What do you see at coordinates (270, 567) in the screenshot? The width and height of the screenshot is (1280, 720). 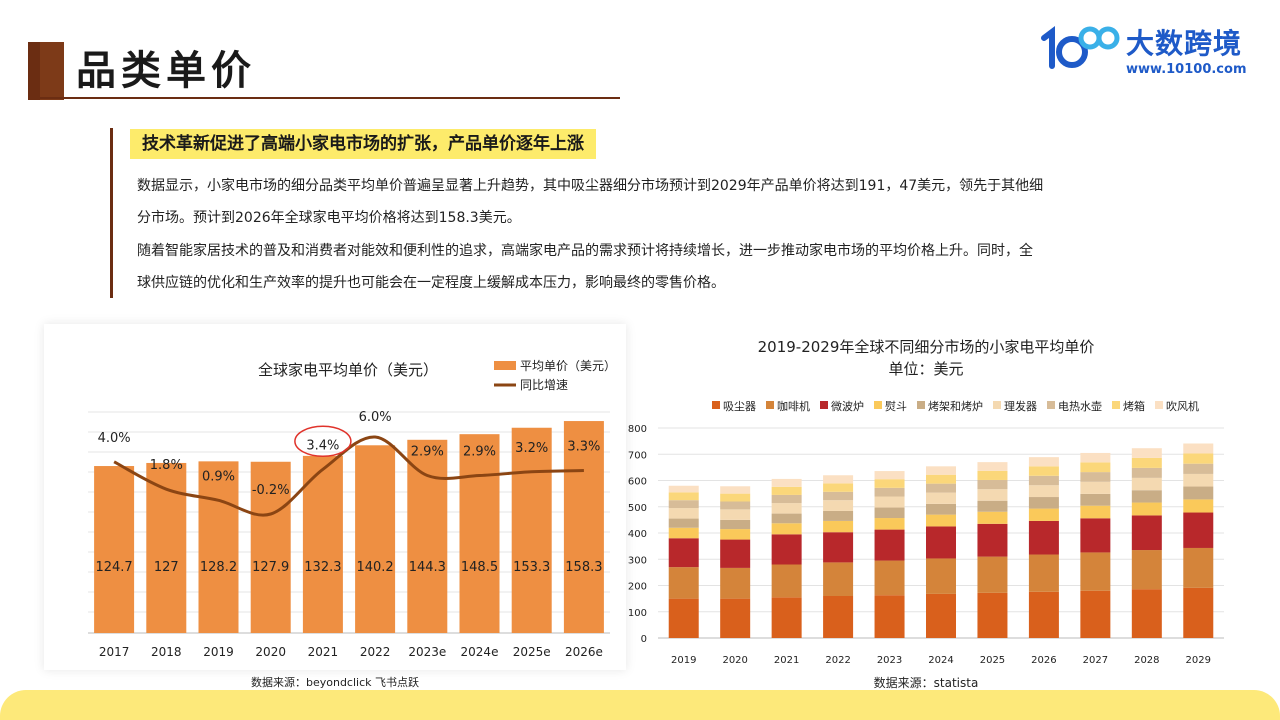 I see `bar-value-label: 127.9` at bounding box center [270, 567].